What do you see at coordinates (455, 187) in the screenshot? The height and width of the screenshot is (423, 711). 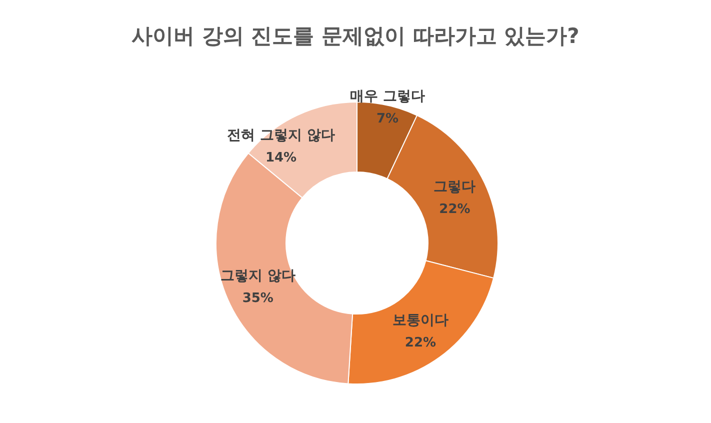 I see `slice-label: 그렇다` at bounding box center [455, 187].